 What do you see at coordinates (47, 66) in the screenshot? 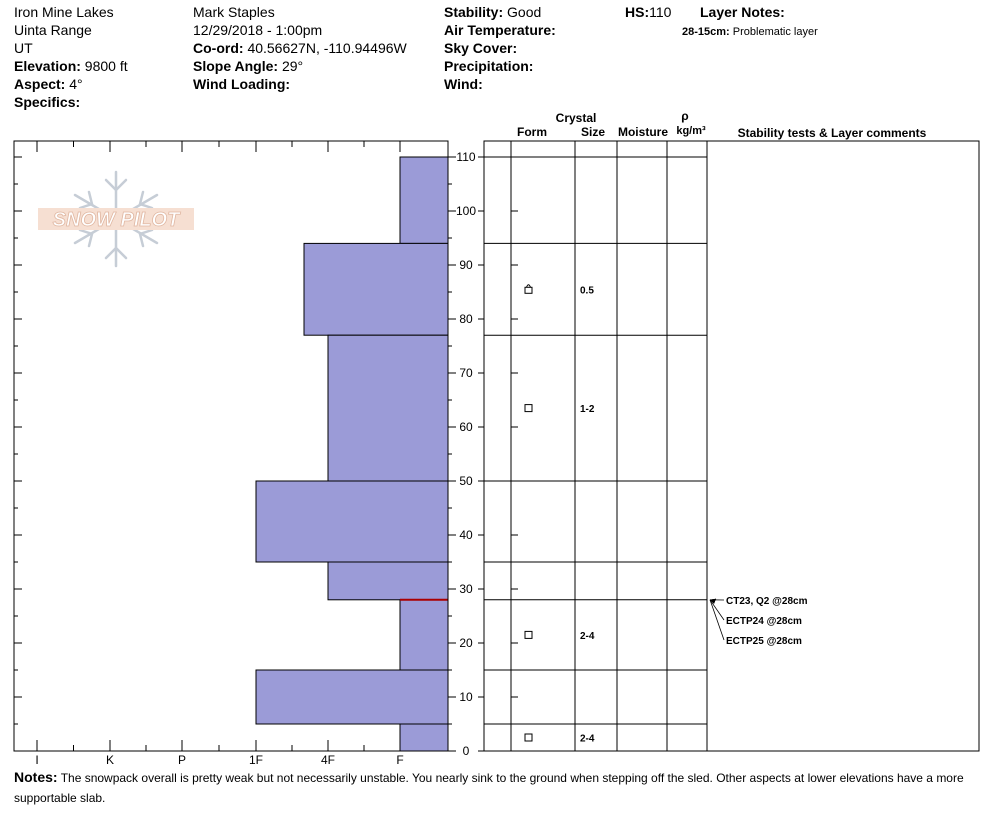
I see `elevation-label: Elevation:` at bounding box center [47, 66].